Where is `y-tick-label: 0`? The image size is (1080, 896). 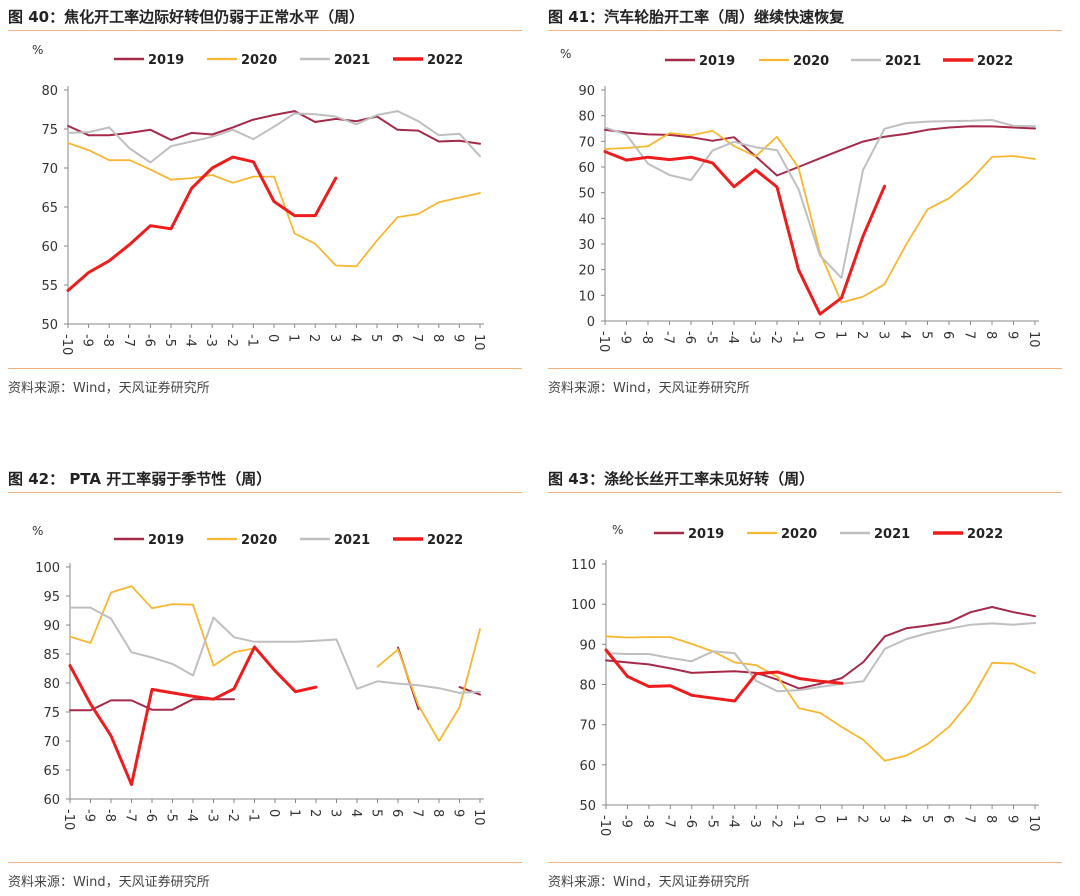
y-tick-label: 0 is located at coordinates (591, 322).